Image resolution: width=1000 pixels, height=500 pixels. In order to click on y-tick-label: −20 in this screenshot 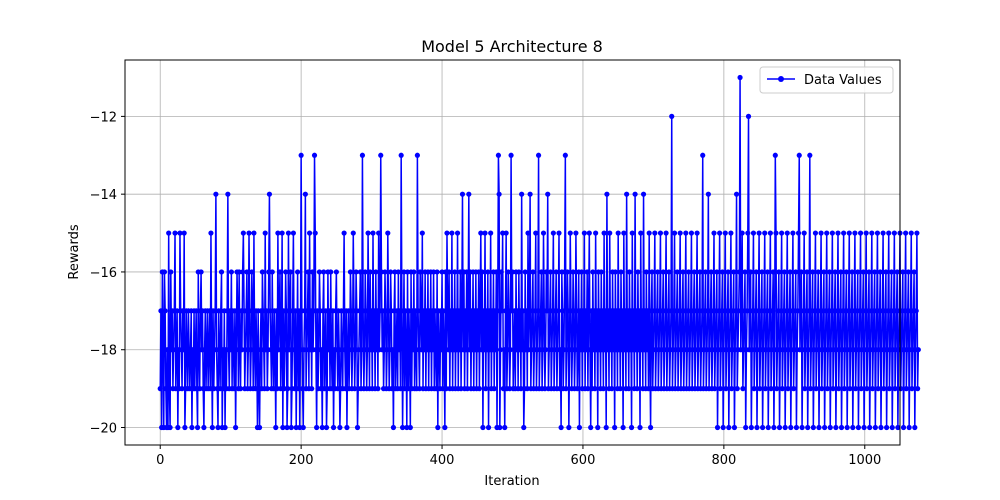, I will do `click(103, 429)`.